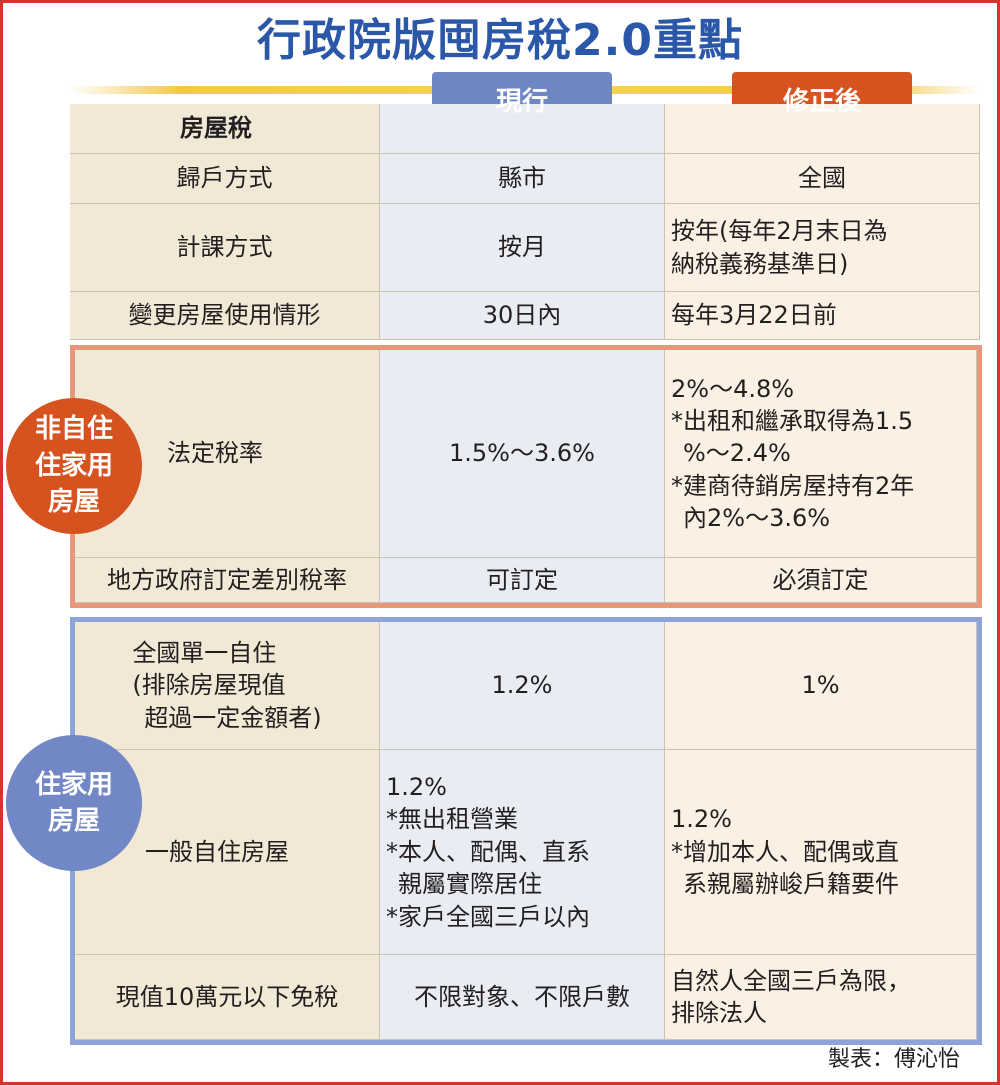 The image size is (1000, 1085). I want to click on row-calc-label: 計課方式, so click(225, 248).